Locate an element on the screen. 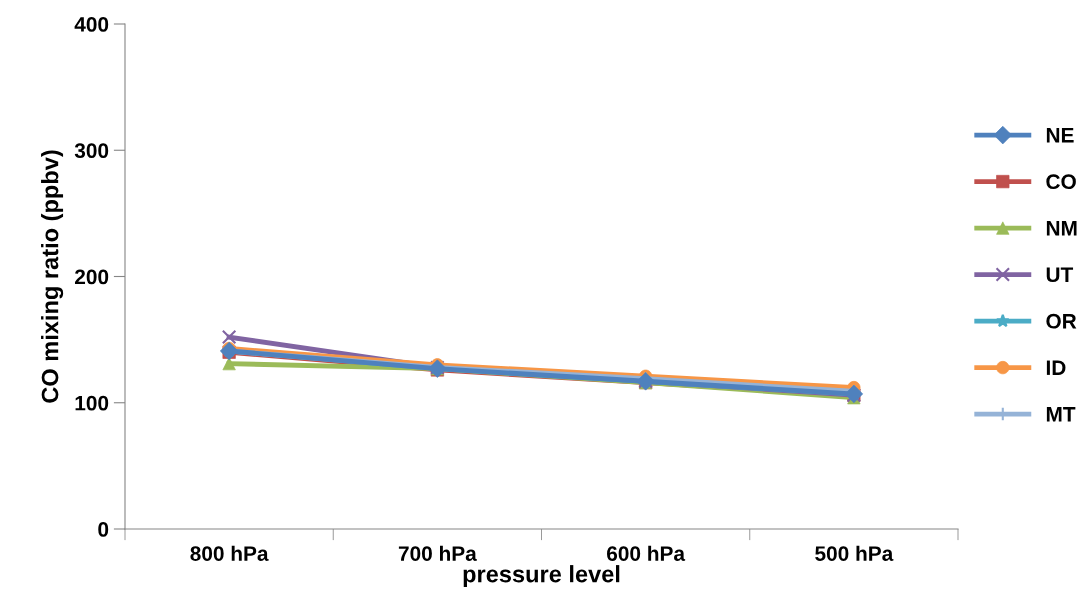  legend-label: NE is located at coordinates (1060, 135).